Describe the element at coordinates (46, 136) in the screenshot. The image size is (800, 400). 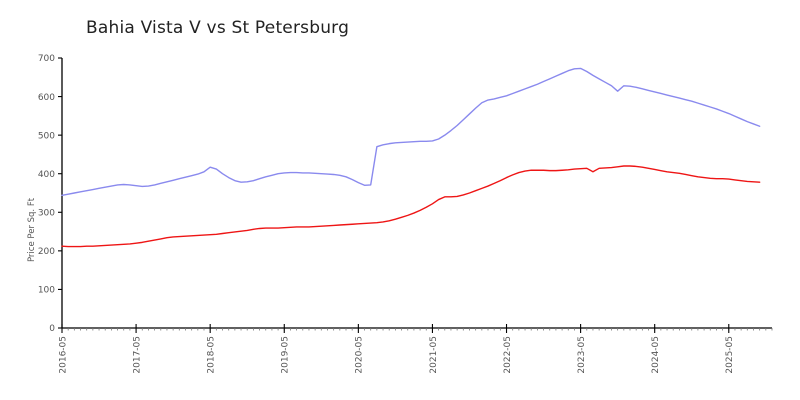
I see `y-axis-tick-label: 500` at that location.